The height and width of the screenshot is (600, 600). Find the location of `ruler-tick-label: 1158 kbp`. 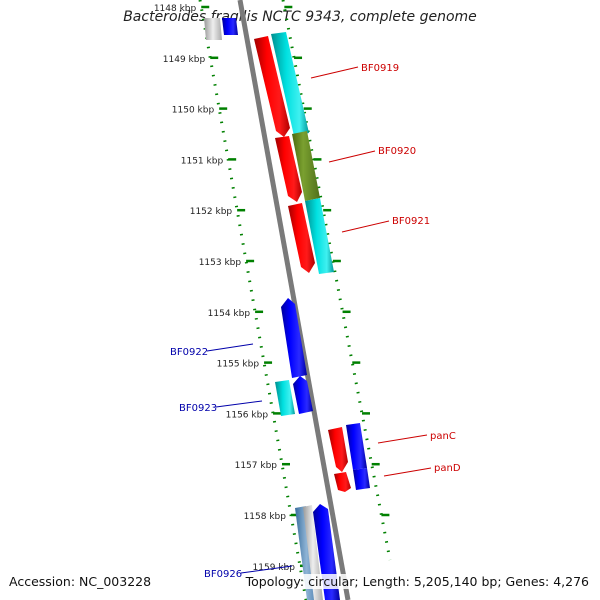

ruler-tick-label: 1158 kbp is located at coordinates (265, 517).